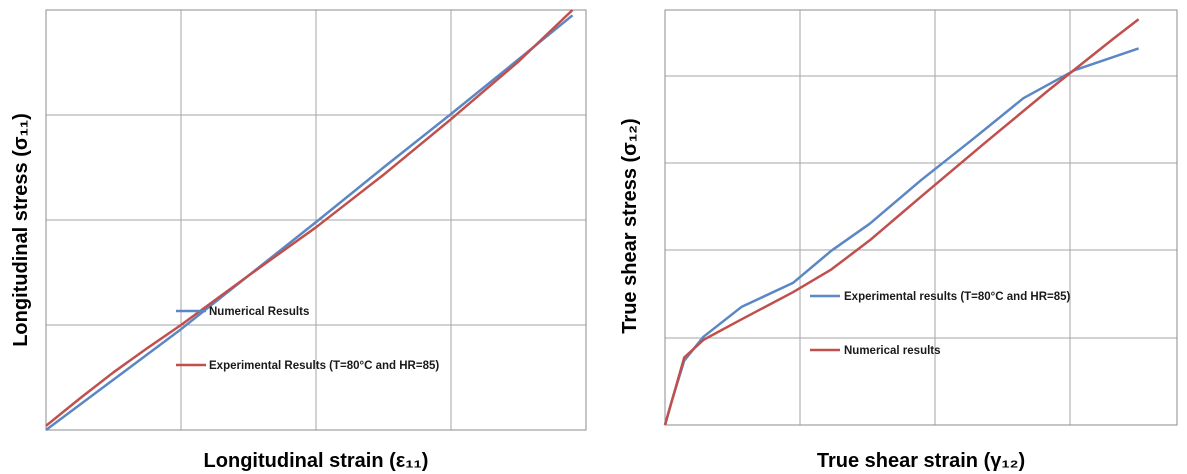  What do you see at coordinates (892, 351) in the screenshot?
I see `legend-label-numerical: Numerical results` at bounding box center [892, 351].